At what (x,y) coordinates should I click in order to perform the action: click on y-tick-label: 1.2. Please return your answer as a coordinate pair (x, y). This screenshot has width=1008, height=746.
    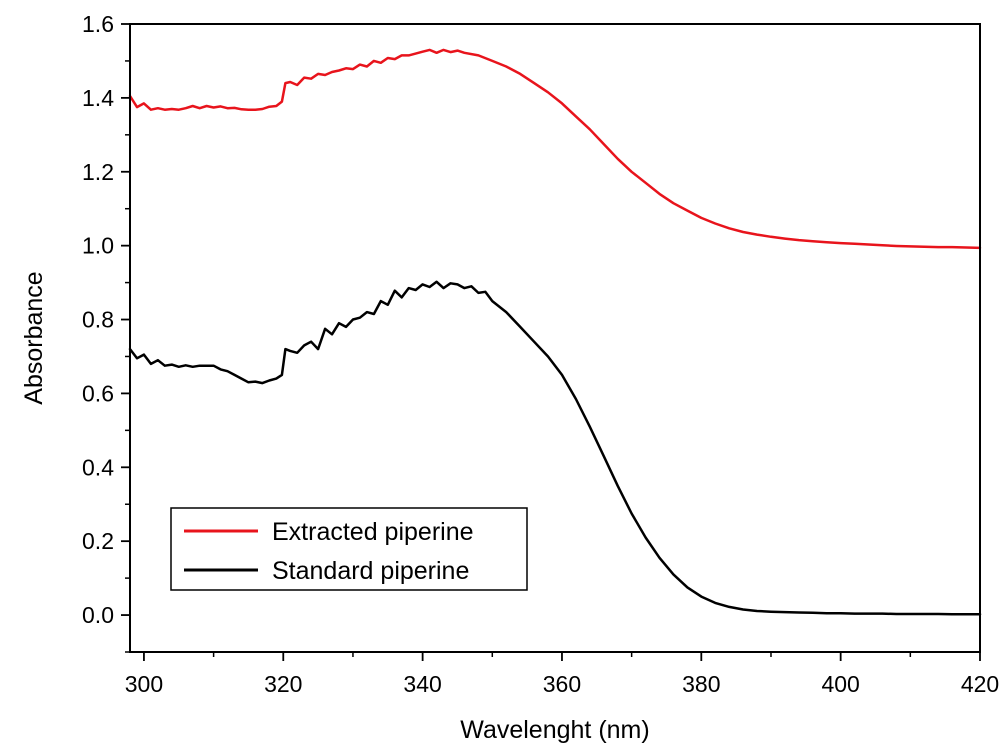
    Looking at the image, I should click on (98, 172).